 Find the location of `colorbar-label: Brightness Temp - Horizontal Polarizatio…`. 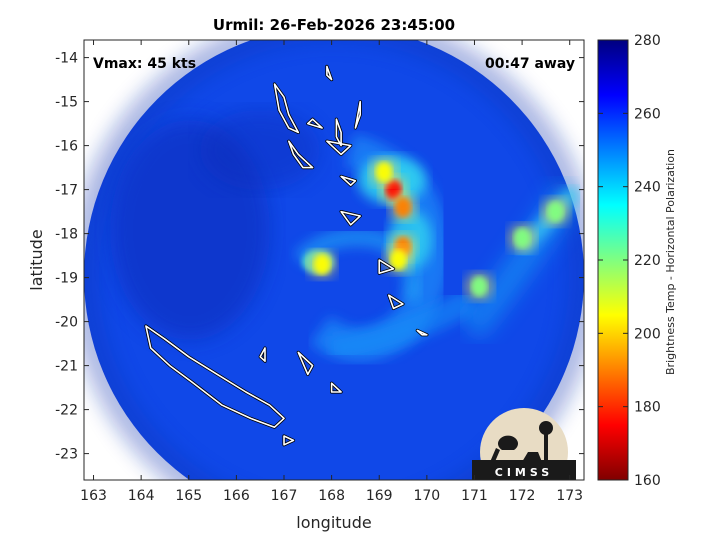

colorbar-label: Brightness Temp - Horizontal Polarizatio… is located at coordinates (670, 262).